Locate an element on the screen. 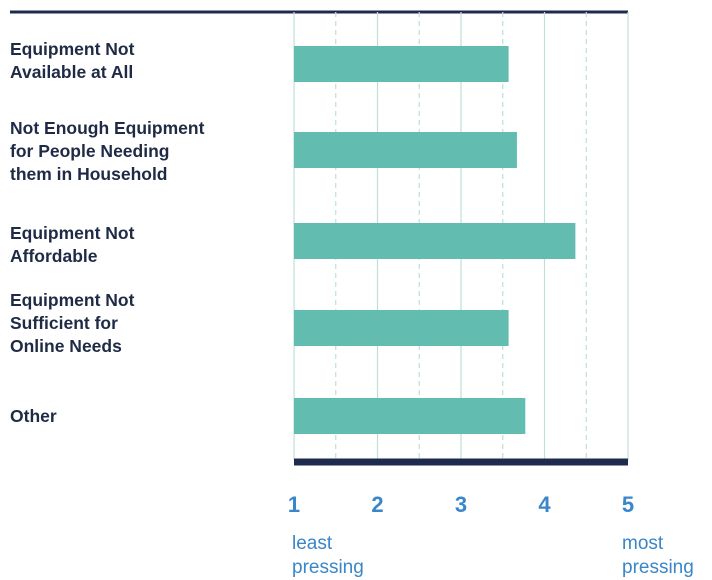 Image resolution: width=712 pixels, height=580 pixels. category-label: Equipment Not Sufficient for Online Needs is located at coordinates (145, 323).